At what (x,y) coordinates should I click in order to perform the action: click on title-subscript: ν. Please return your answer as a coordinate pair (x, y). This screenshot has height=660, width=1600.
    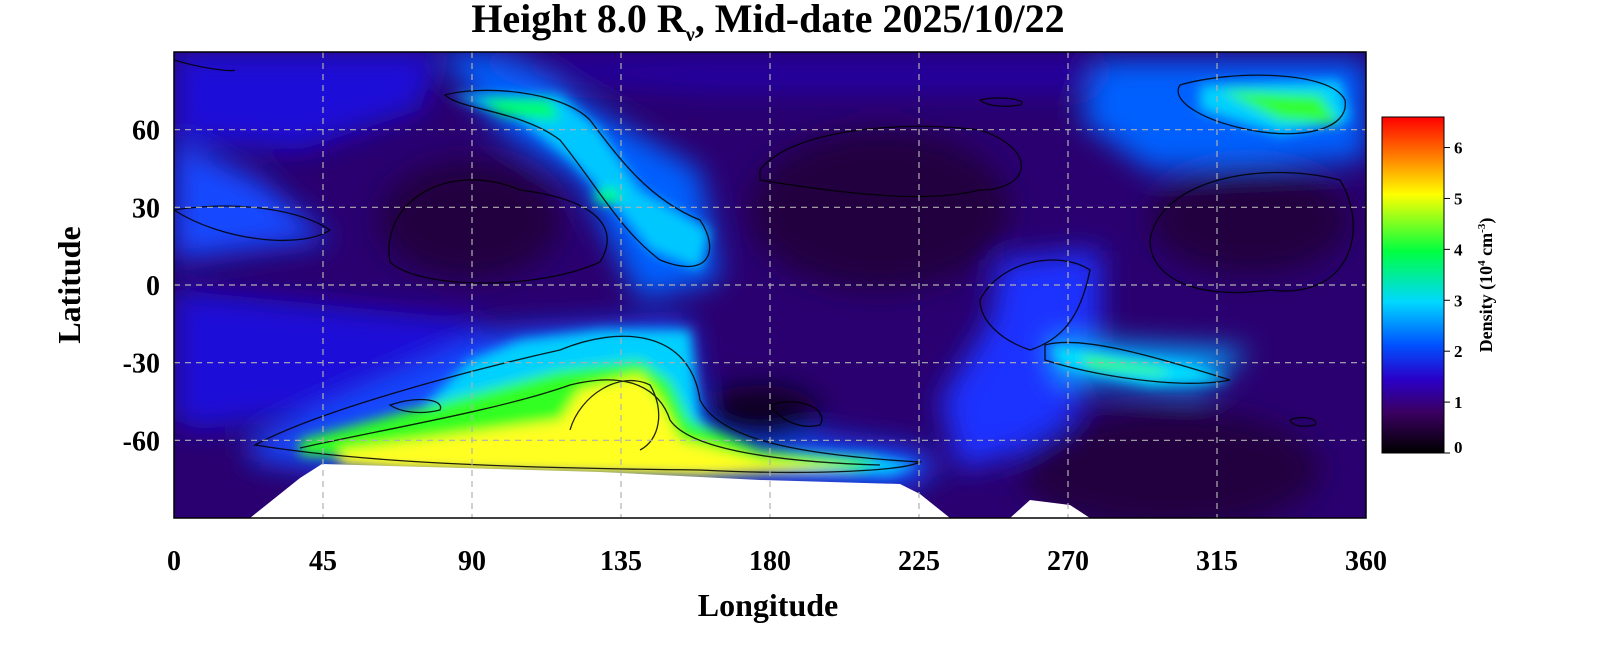
    Looking at the image, I should click on (690, 35).